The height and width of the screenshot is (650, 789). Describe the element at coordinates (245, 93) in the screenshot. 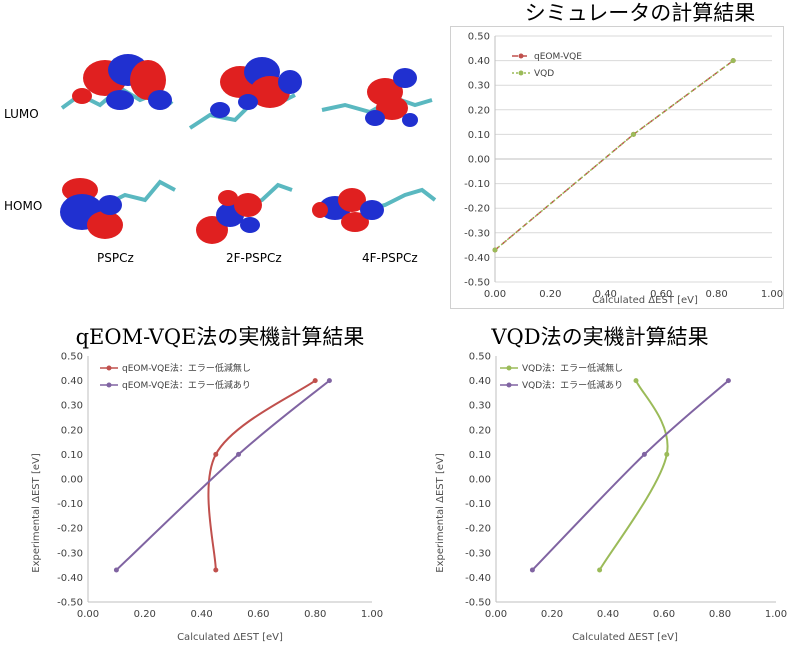

I see `lumo-2f-pspcz-image` at that location.